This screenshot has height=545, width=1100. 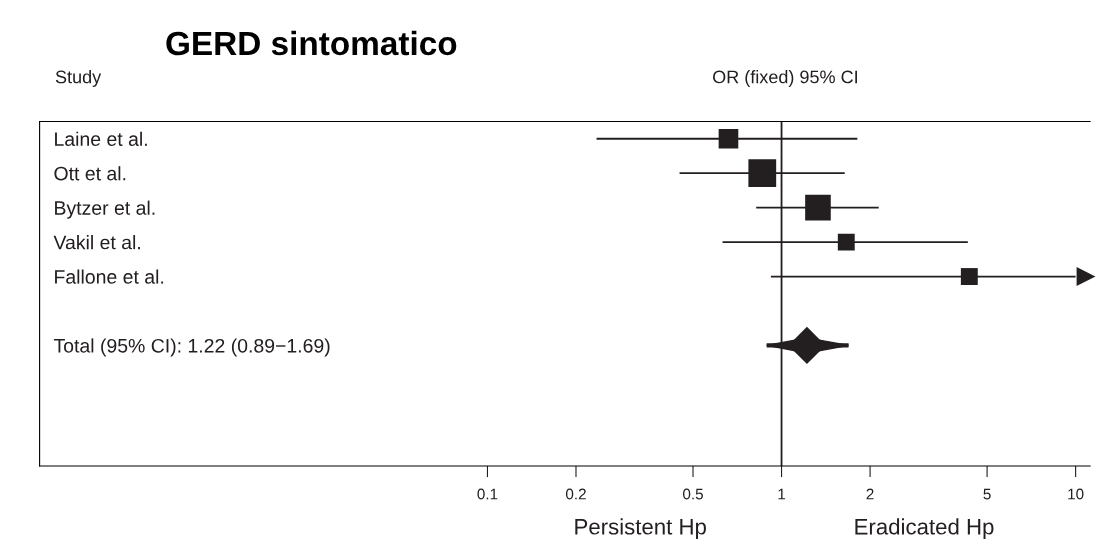 What do you see at coordinates (311, 43) in the screenshot?
I see `chart-title: GERD sintomatico` at bounding box center [311, 43].